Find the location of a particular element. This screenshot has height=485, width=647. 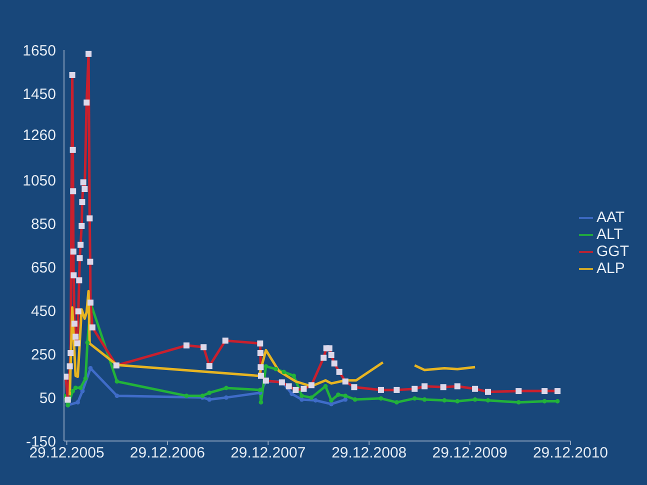

y-tick-label: 1650 is located at coordinates (39, 51).